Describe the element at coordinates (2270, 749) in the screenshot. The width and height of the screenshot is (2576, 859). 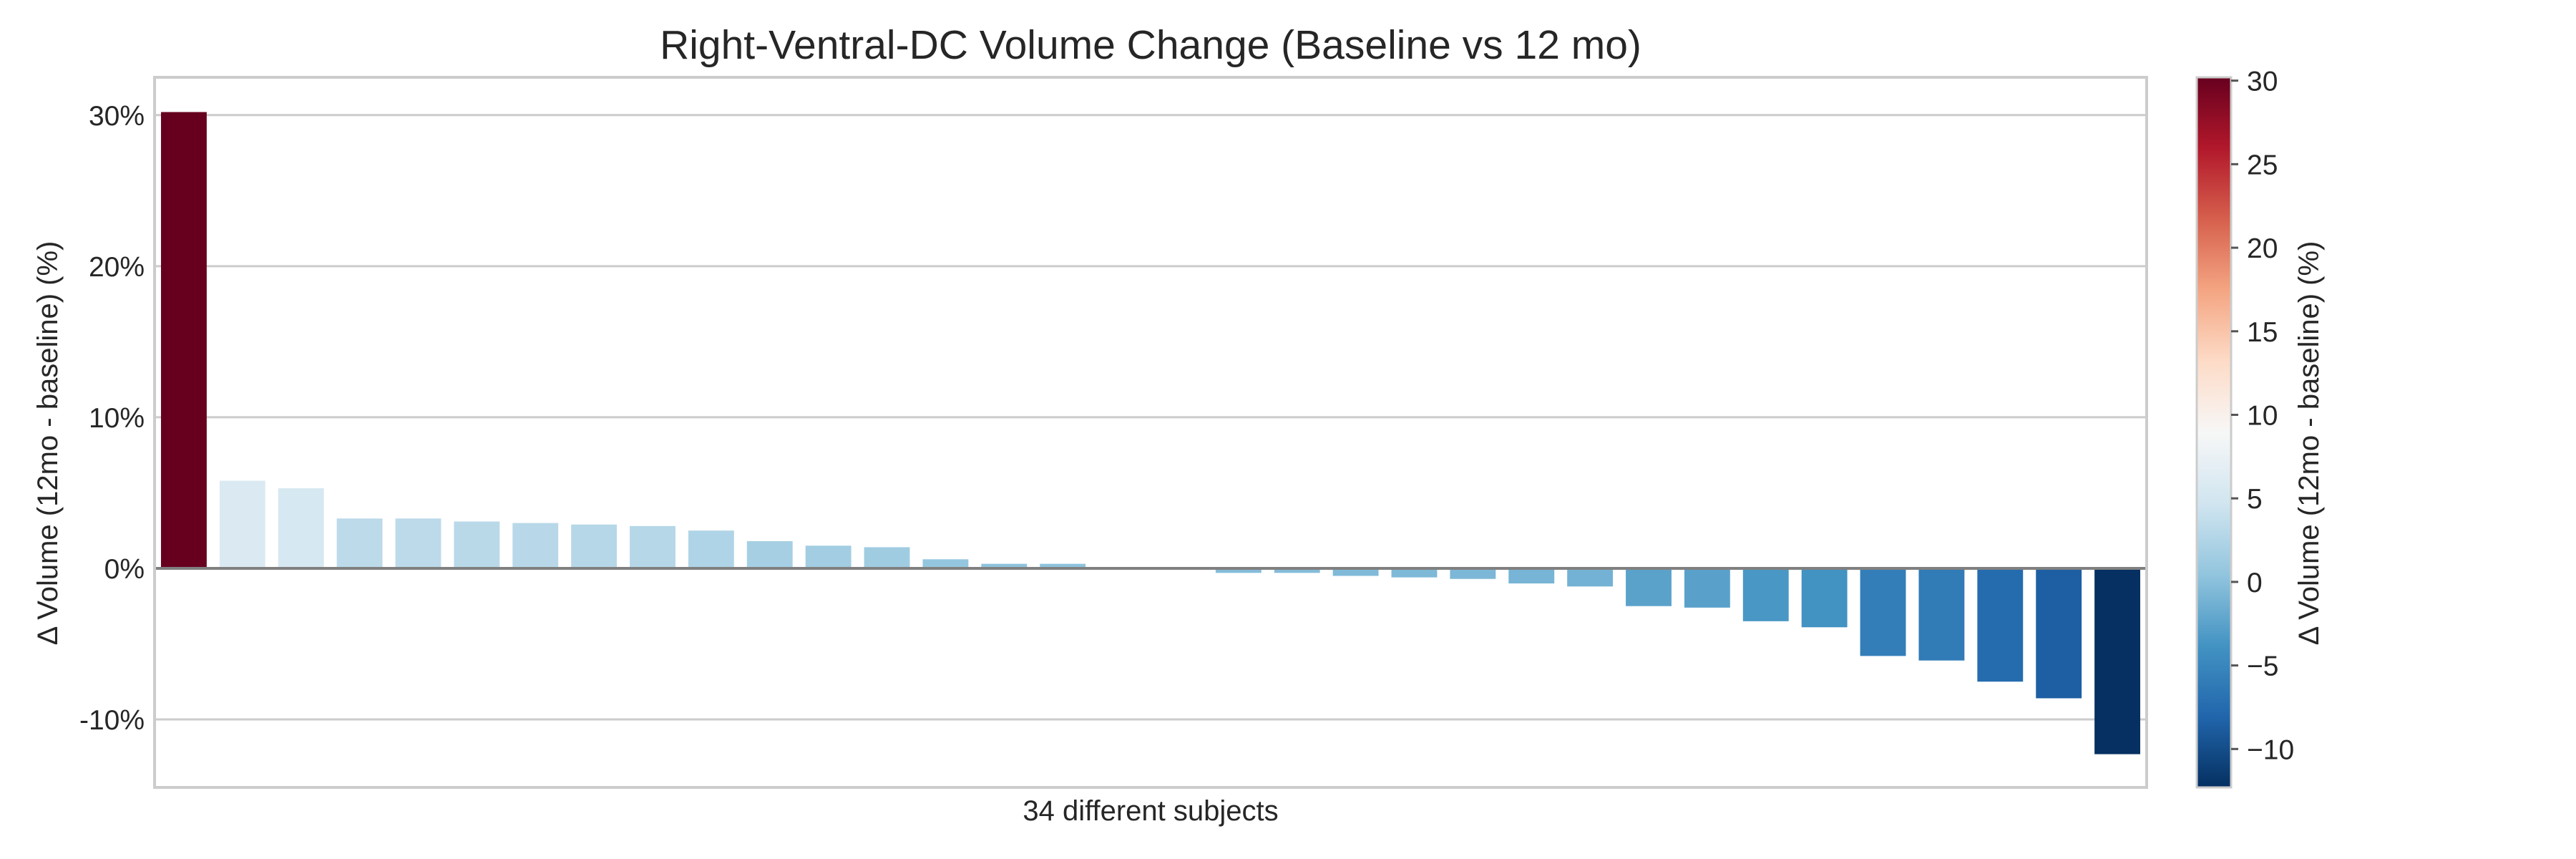
I see `colorbar-tick-label: −10` at that location.